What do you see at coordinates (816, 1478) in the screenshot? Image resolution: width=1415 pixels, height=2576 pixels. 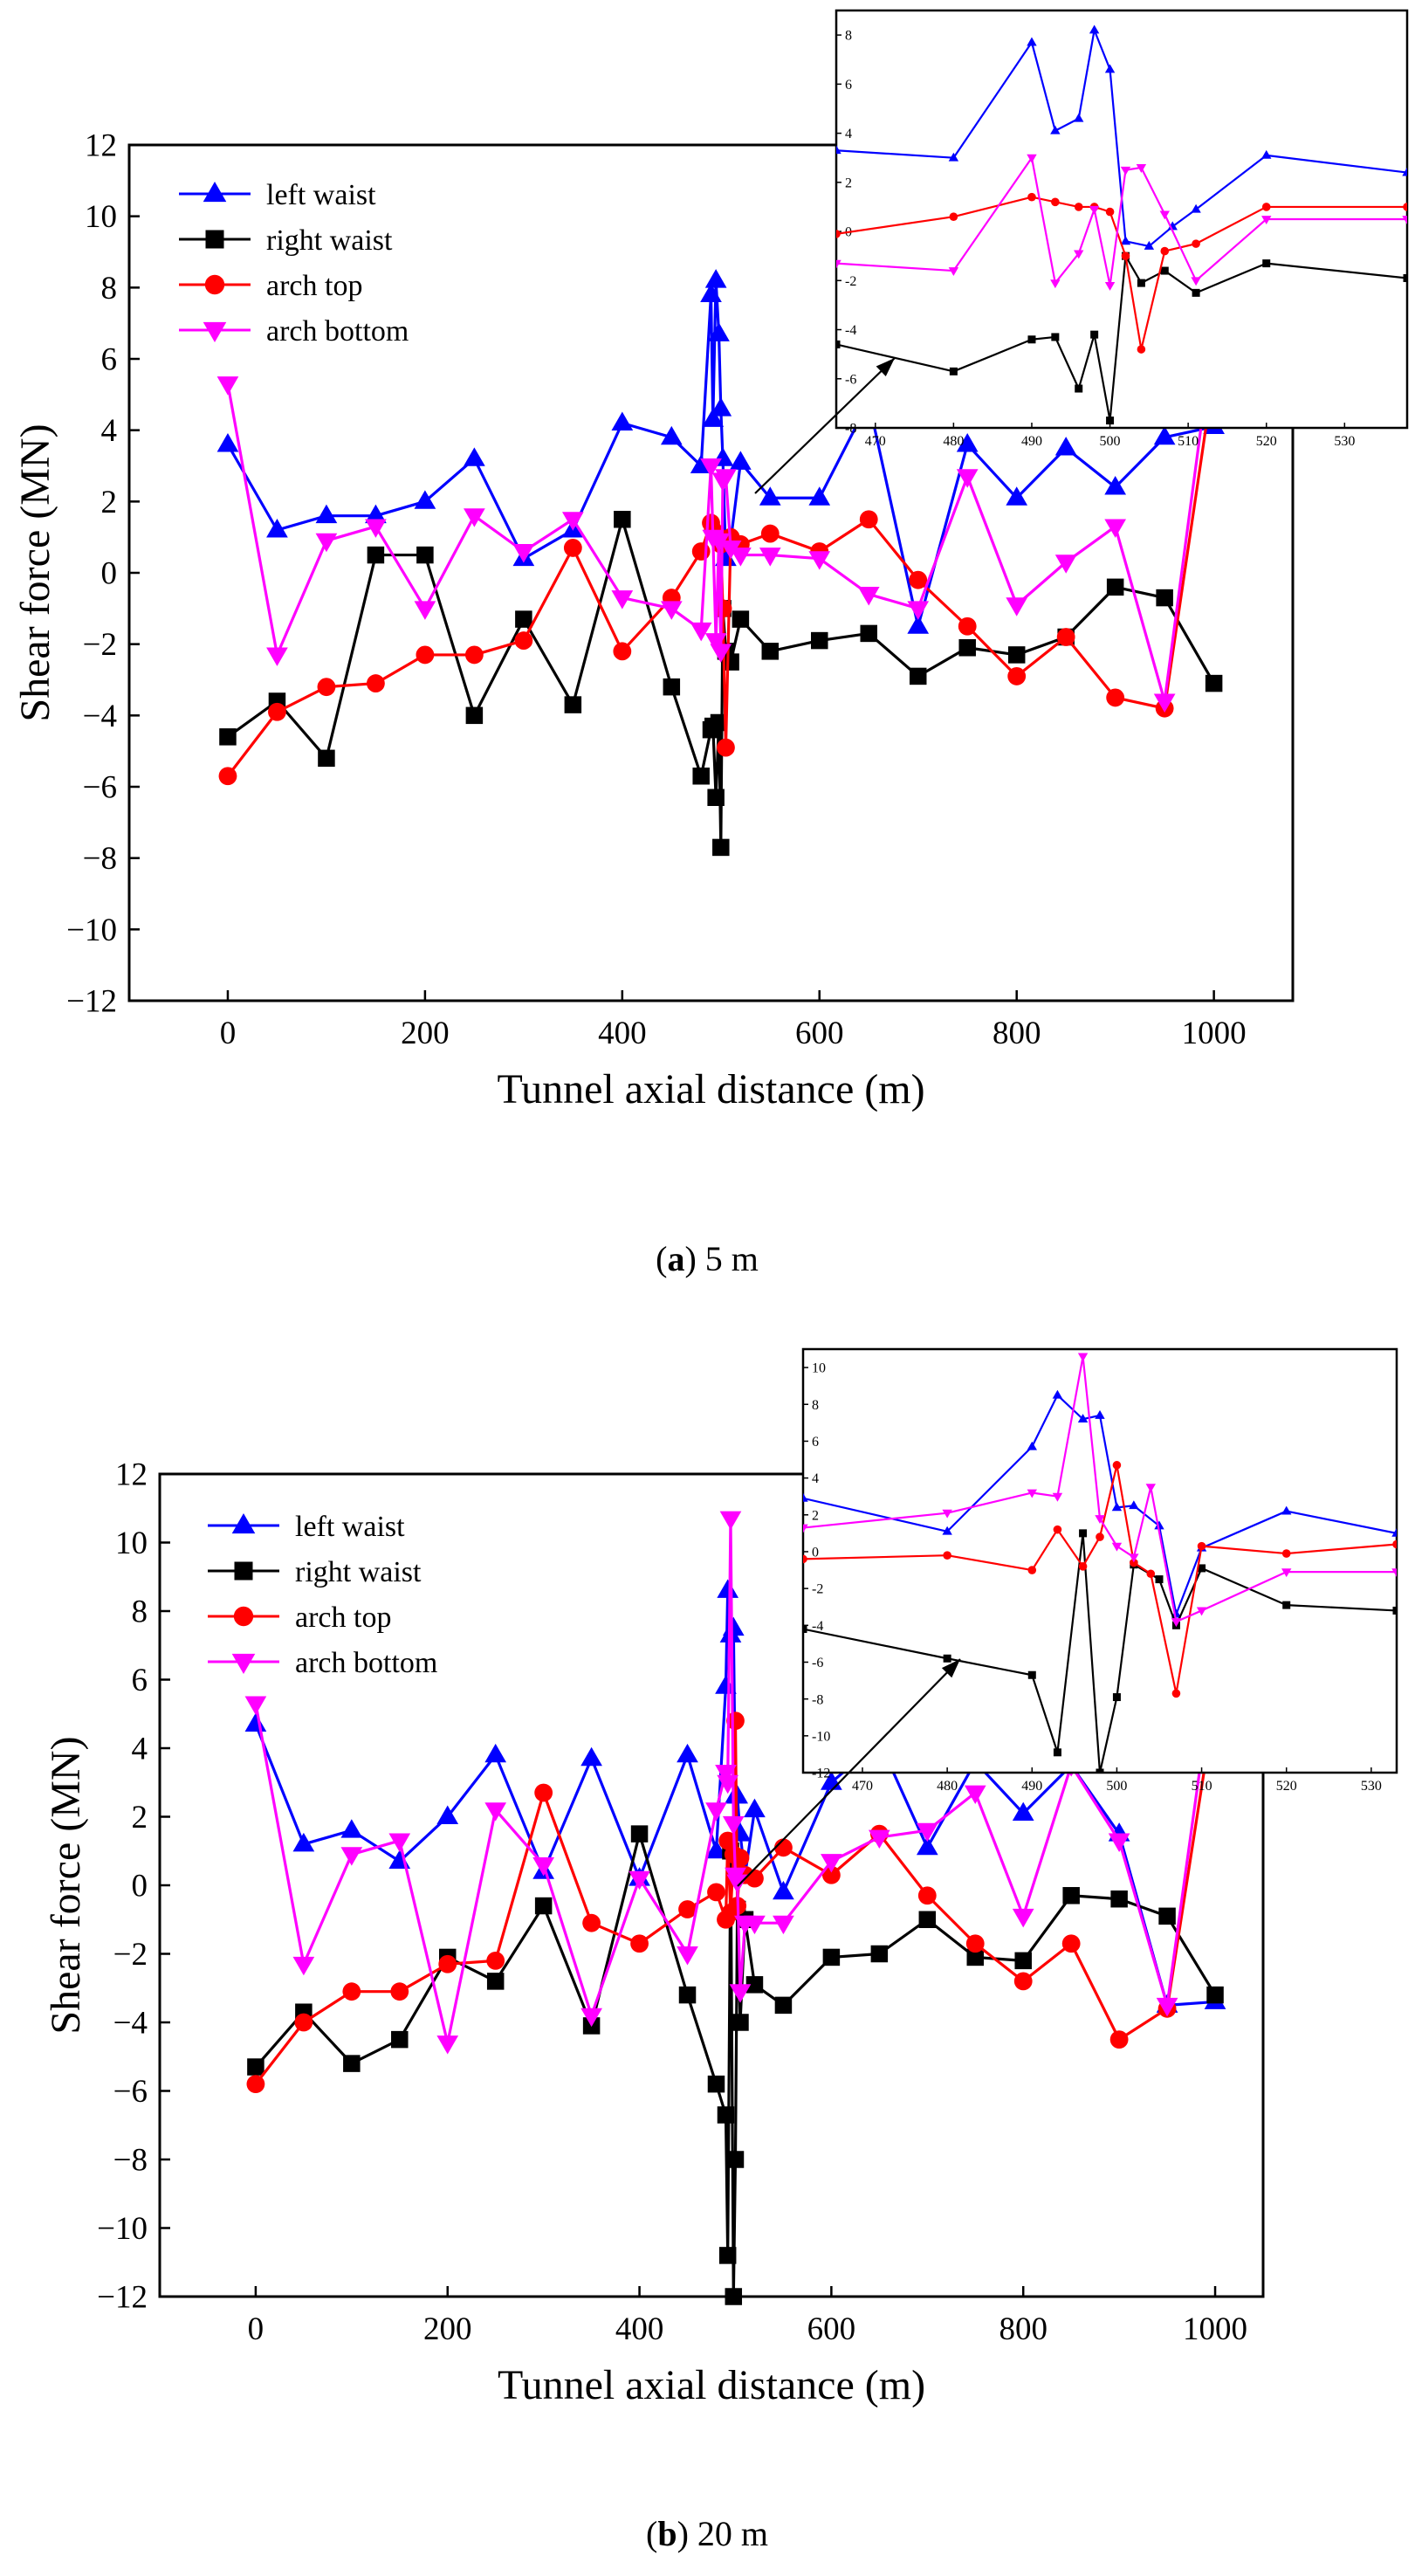 I see `inset-y-tick-label: 4` at bounding box center [816, 1478].